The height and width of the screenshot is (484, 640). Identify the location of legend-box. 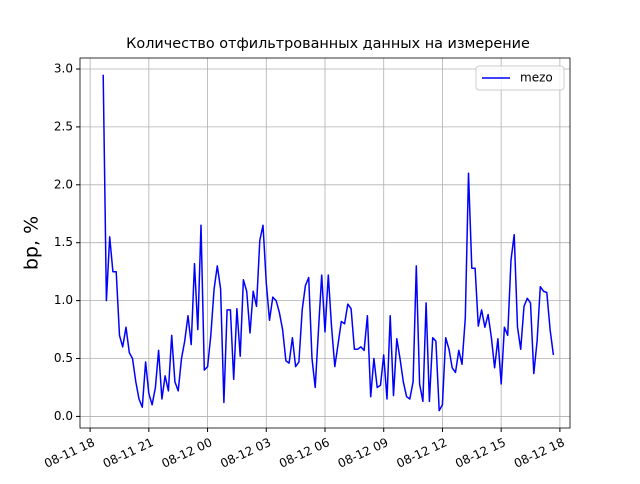
(520, 78).